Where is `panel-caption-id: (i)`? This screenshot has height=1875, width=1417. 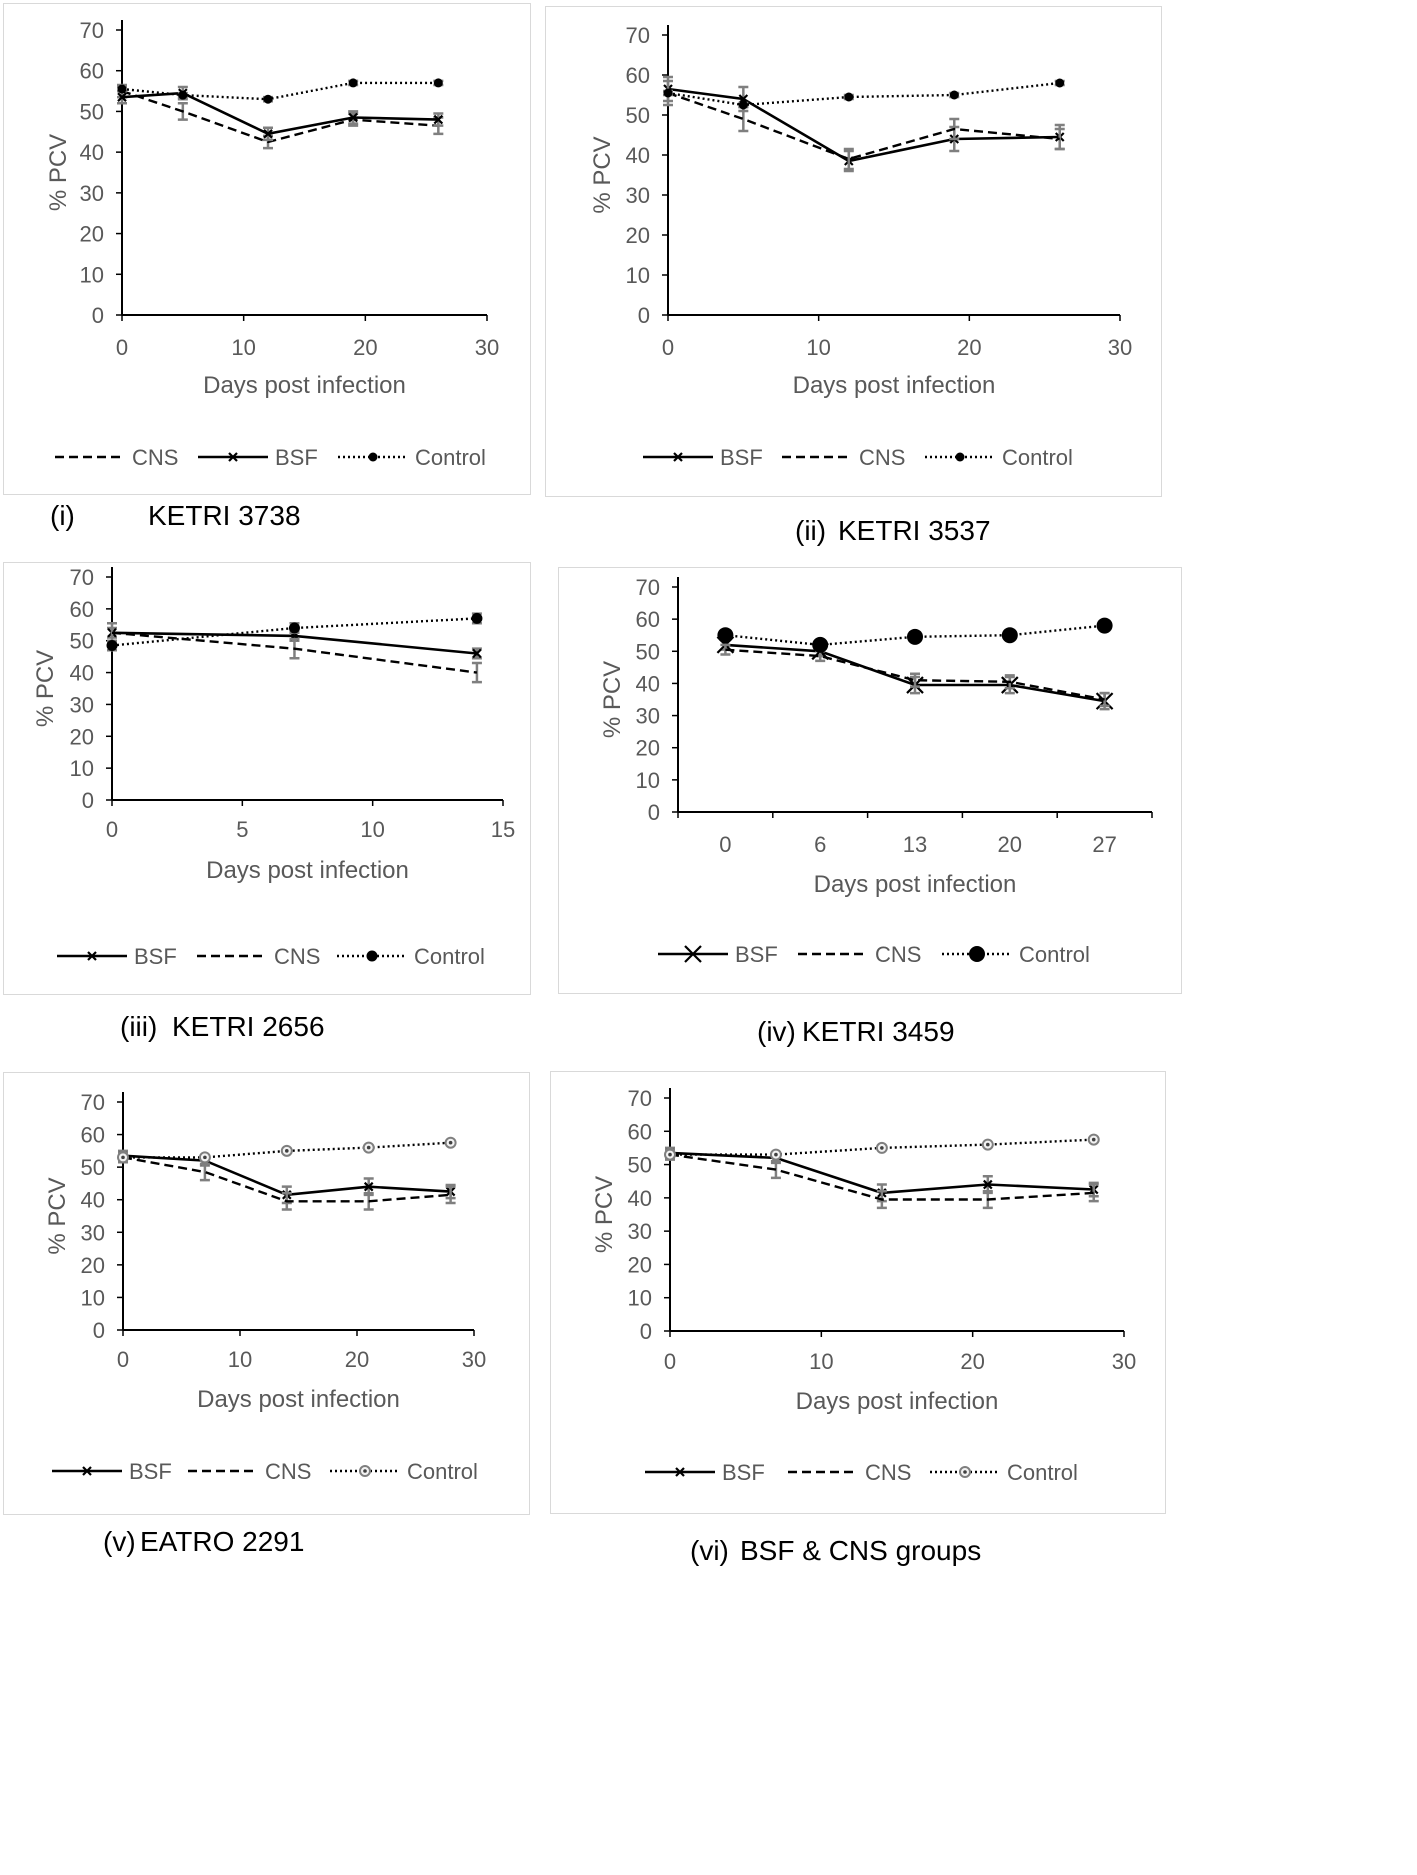
panel-caption-id: (i) is located at coordinates (62, 515).